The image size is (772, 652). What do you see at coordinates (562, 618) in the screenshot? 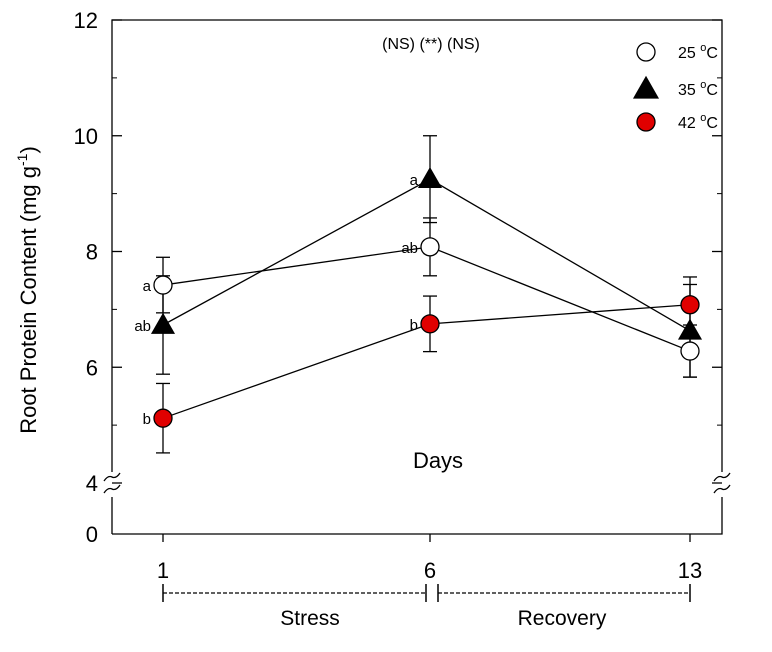
I see `phase-label: Recovery` at bounding box center [562, 618].